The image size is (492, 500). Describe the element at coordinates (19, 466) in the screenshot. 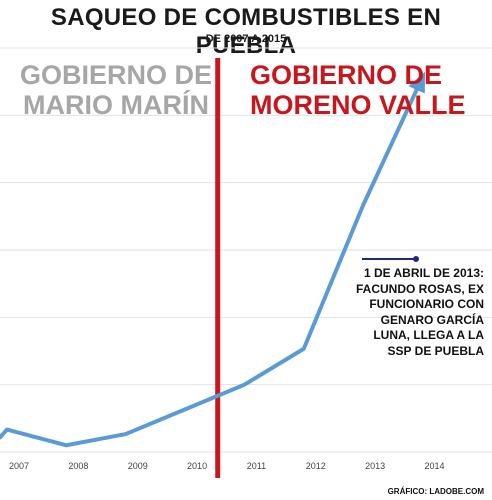

I see `x-tick-label: 2007` at that location.